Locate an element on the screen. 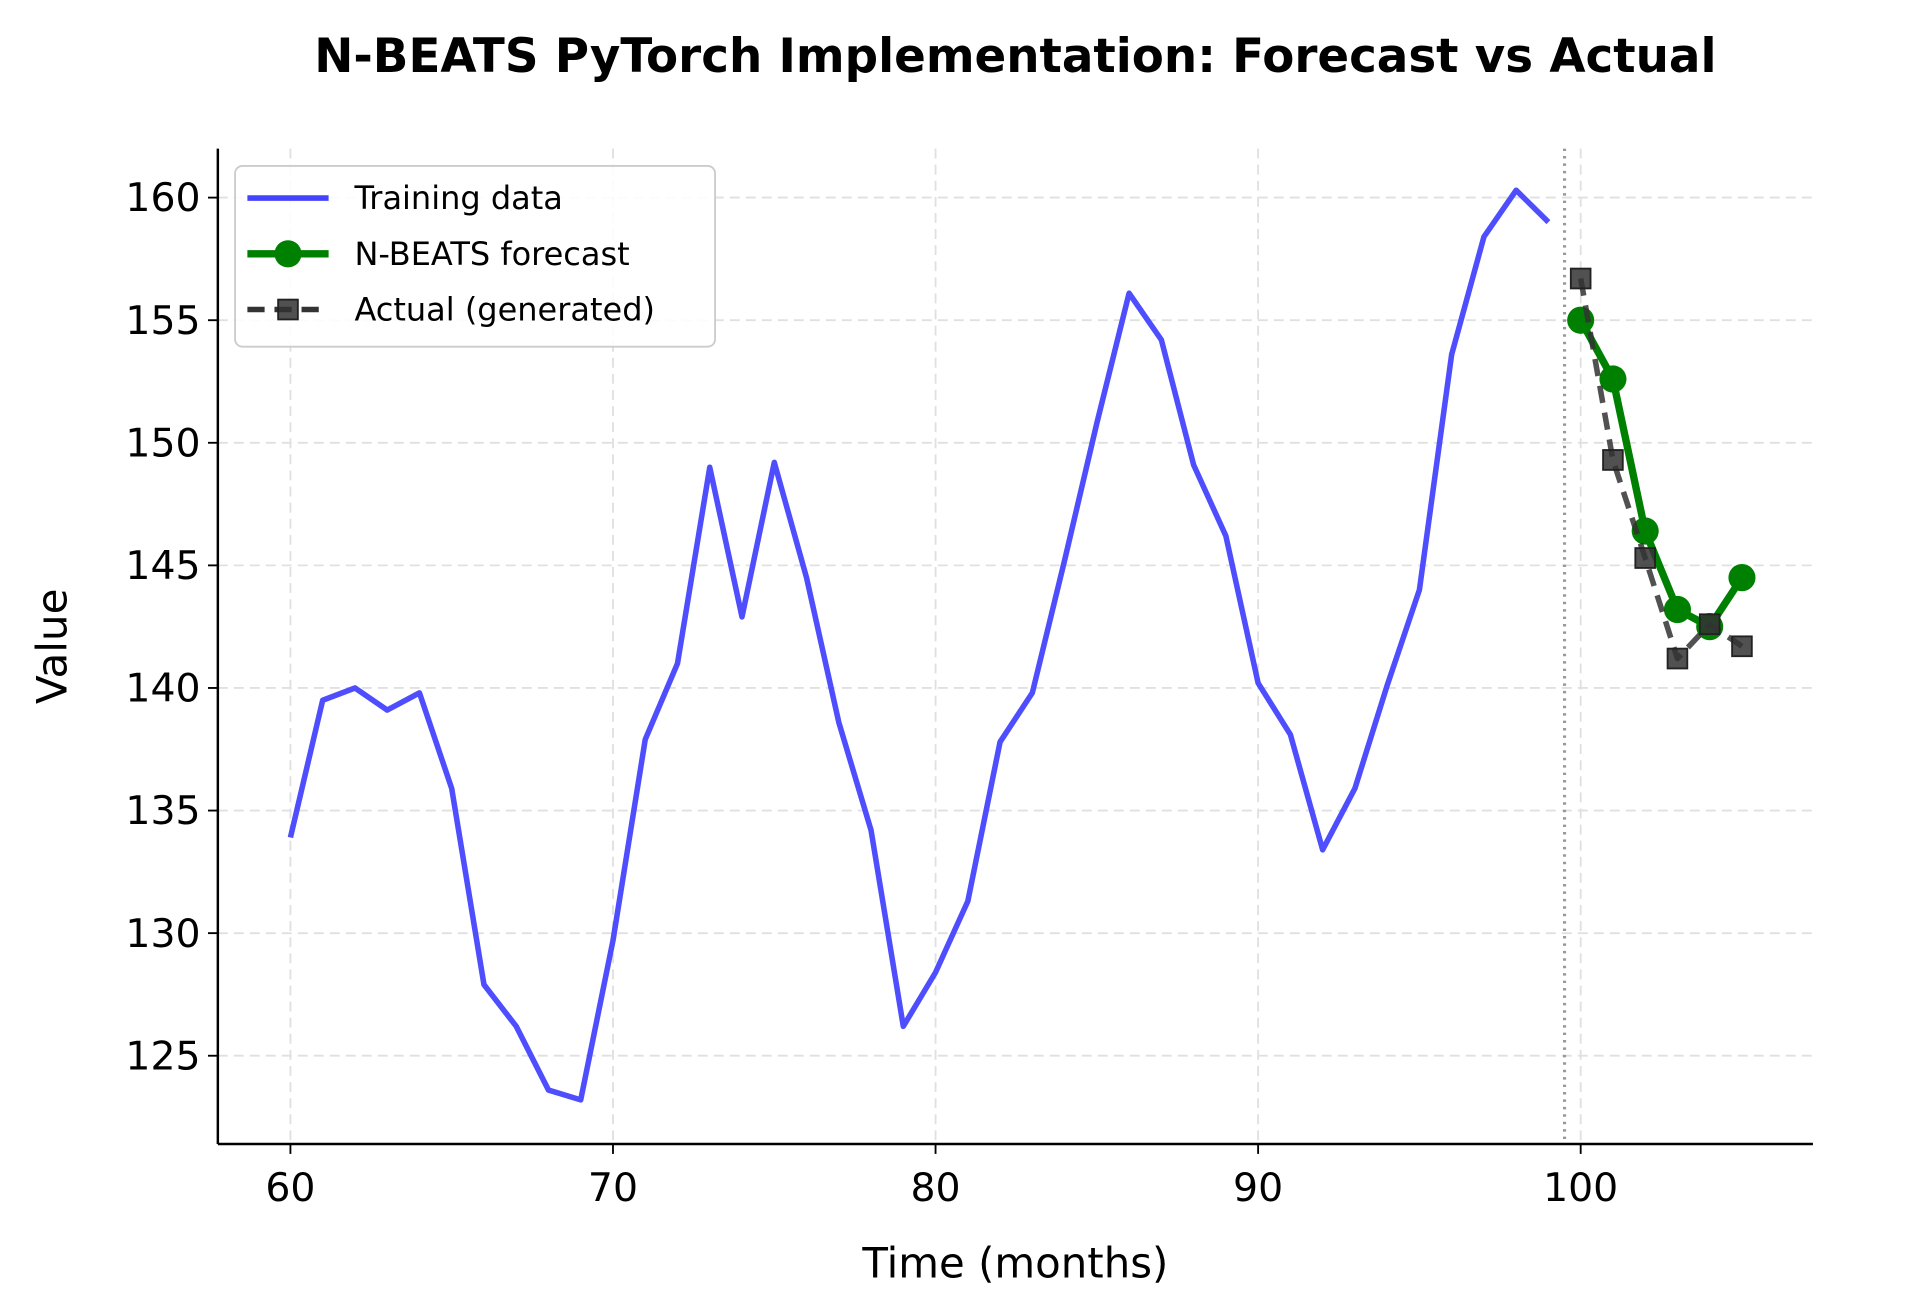  y-tick-label: 130 is located at coordinates (162, 934).